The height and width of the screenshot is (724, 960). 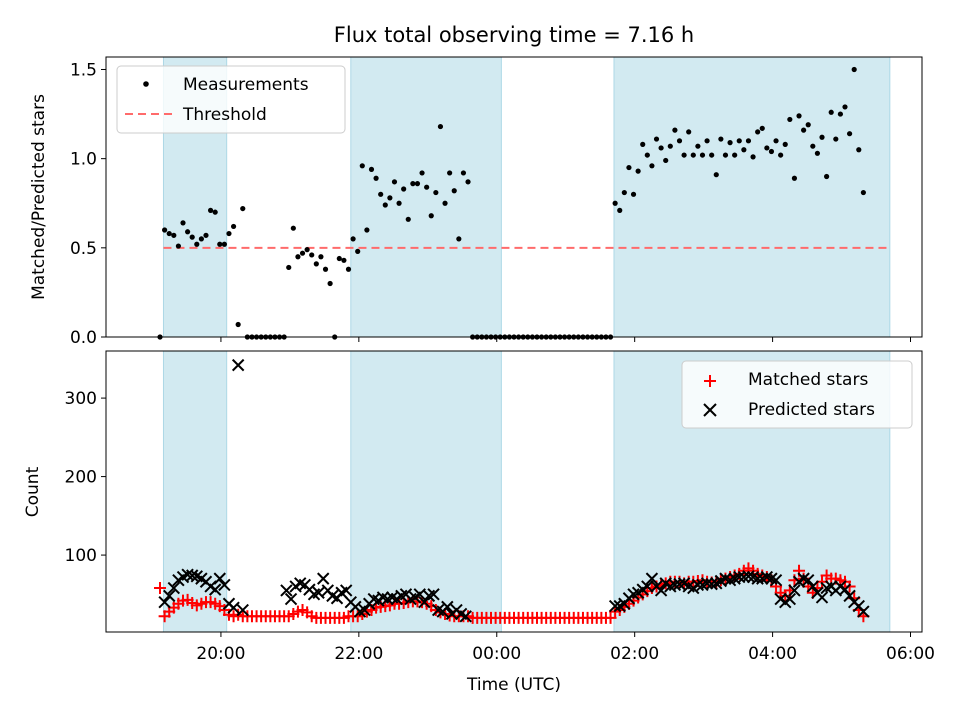 I want to click on bottom-legend-box, so click(x=797, y=394).